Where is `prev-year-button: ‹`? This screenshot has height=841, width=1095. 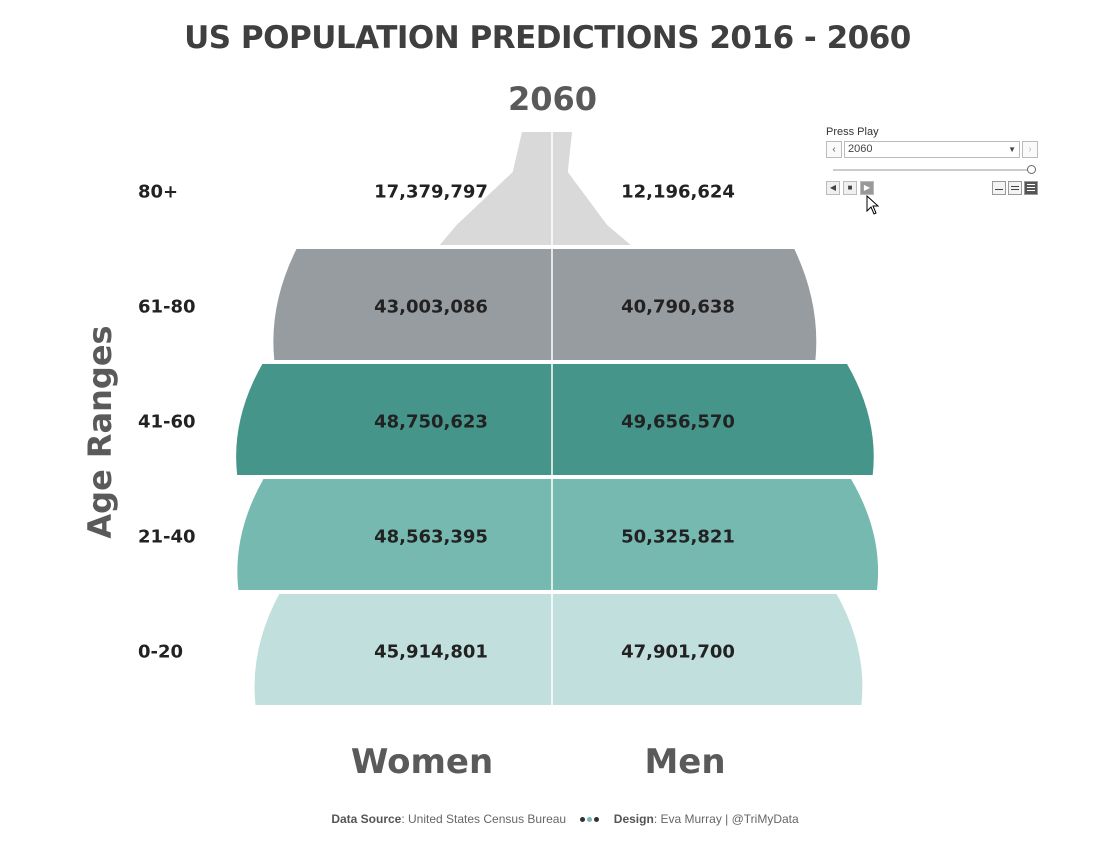
prev-year-button: ‹ is located at coordinates (834, 149).